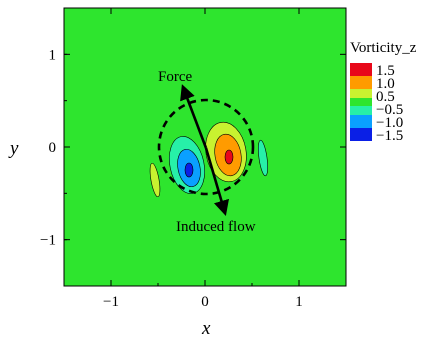 The image size is (446, 340). What do you see at coordinates (361, 102) in the screenshot?
I see `legend-swatch-neutral` at bounding box center [361, 102].